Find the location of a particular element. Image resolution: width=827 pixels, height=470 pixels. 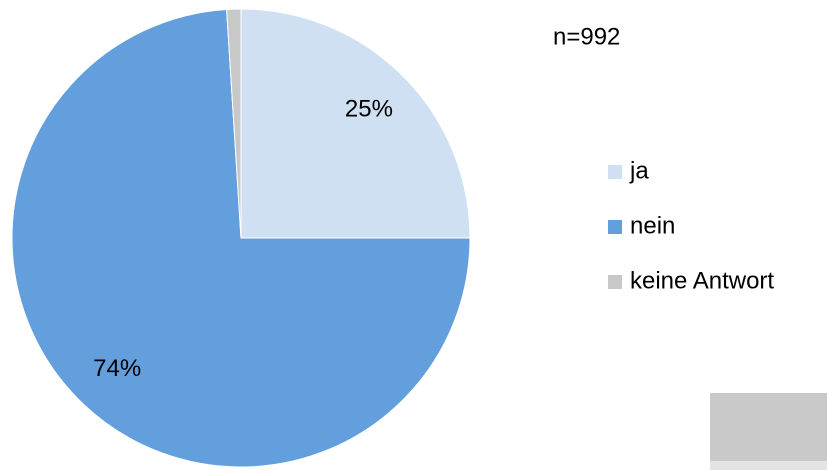

annotation: n=992 is located at coordinates (586, 36).